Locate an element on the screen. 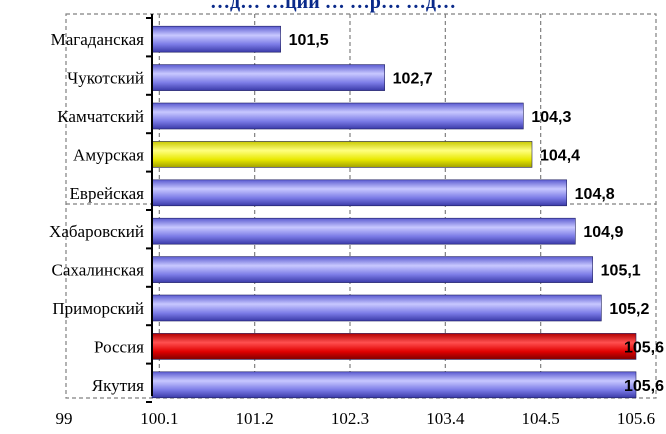 This screenshot has width=666, height=434. category-label: Амурская is located at coordinates (108, 154).